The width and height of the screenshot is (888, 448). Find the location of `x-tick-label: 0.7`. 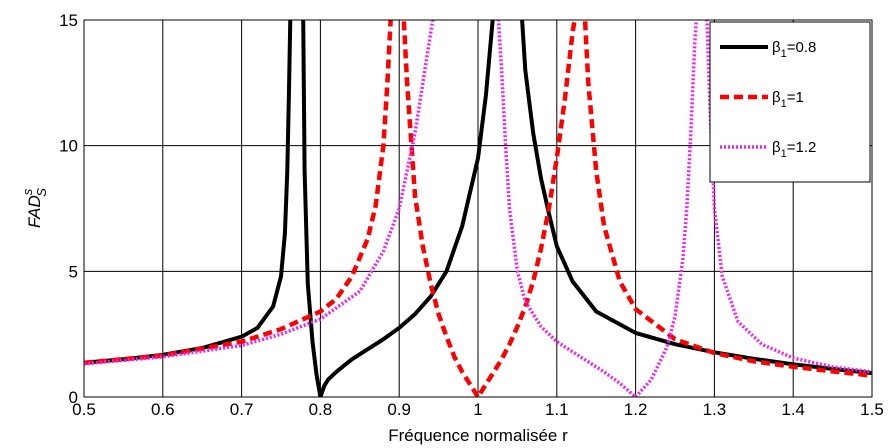

x-tick-label: 0.7 is located at coordinates (242, 409).